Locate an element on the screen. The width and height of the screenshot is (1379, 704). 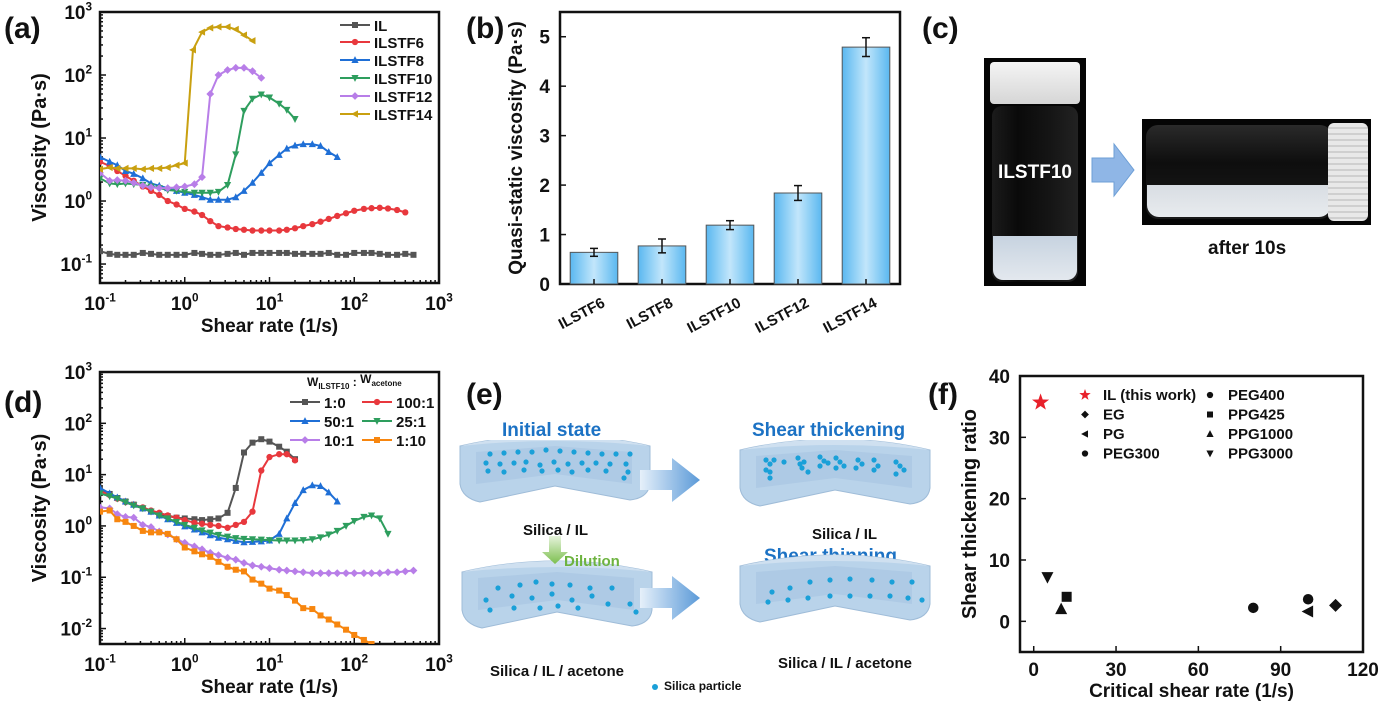
y-tick-label: 10¹ is located at coordinates (78, 475).